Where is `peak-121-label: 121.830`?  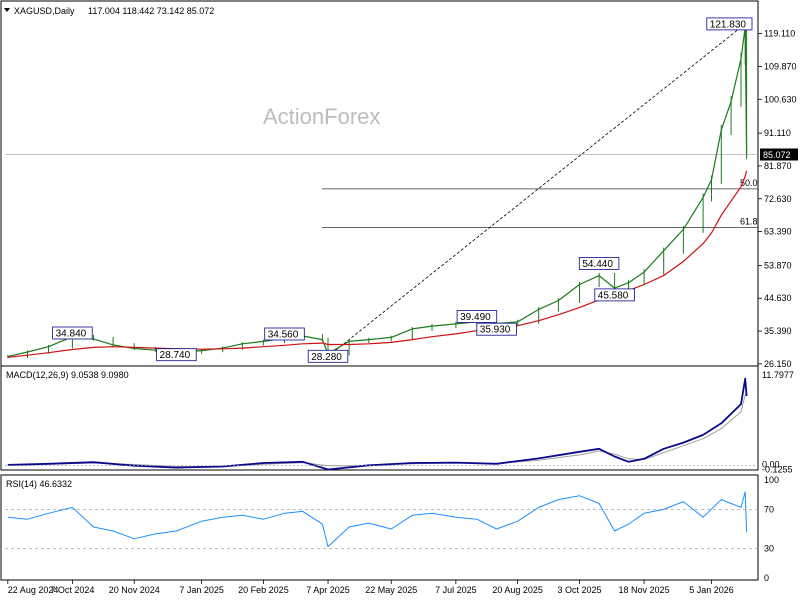
peak-121-label: 121.830 is located at coordinates (728, 24).